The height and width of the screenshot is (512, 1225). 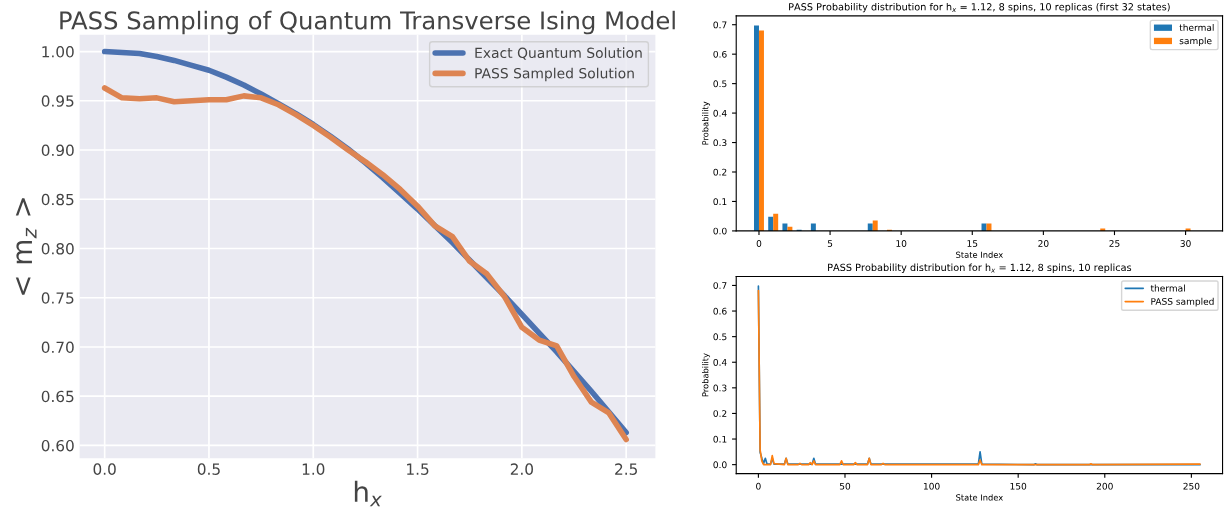 What do you see at coordinates (1043, 243) in the screenshot?
I see `x-tick-label: 20` at bounding box center [1043, 243].